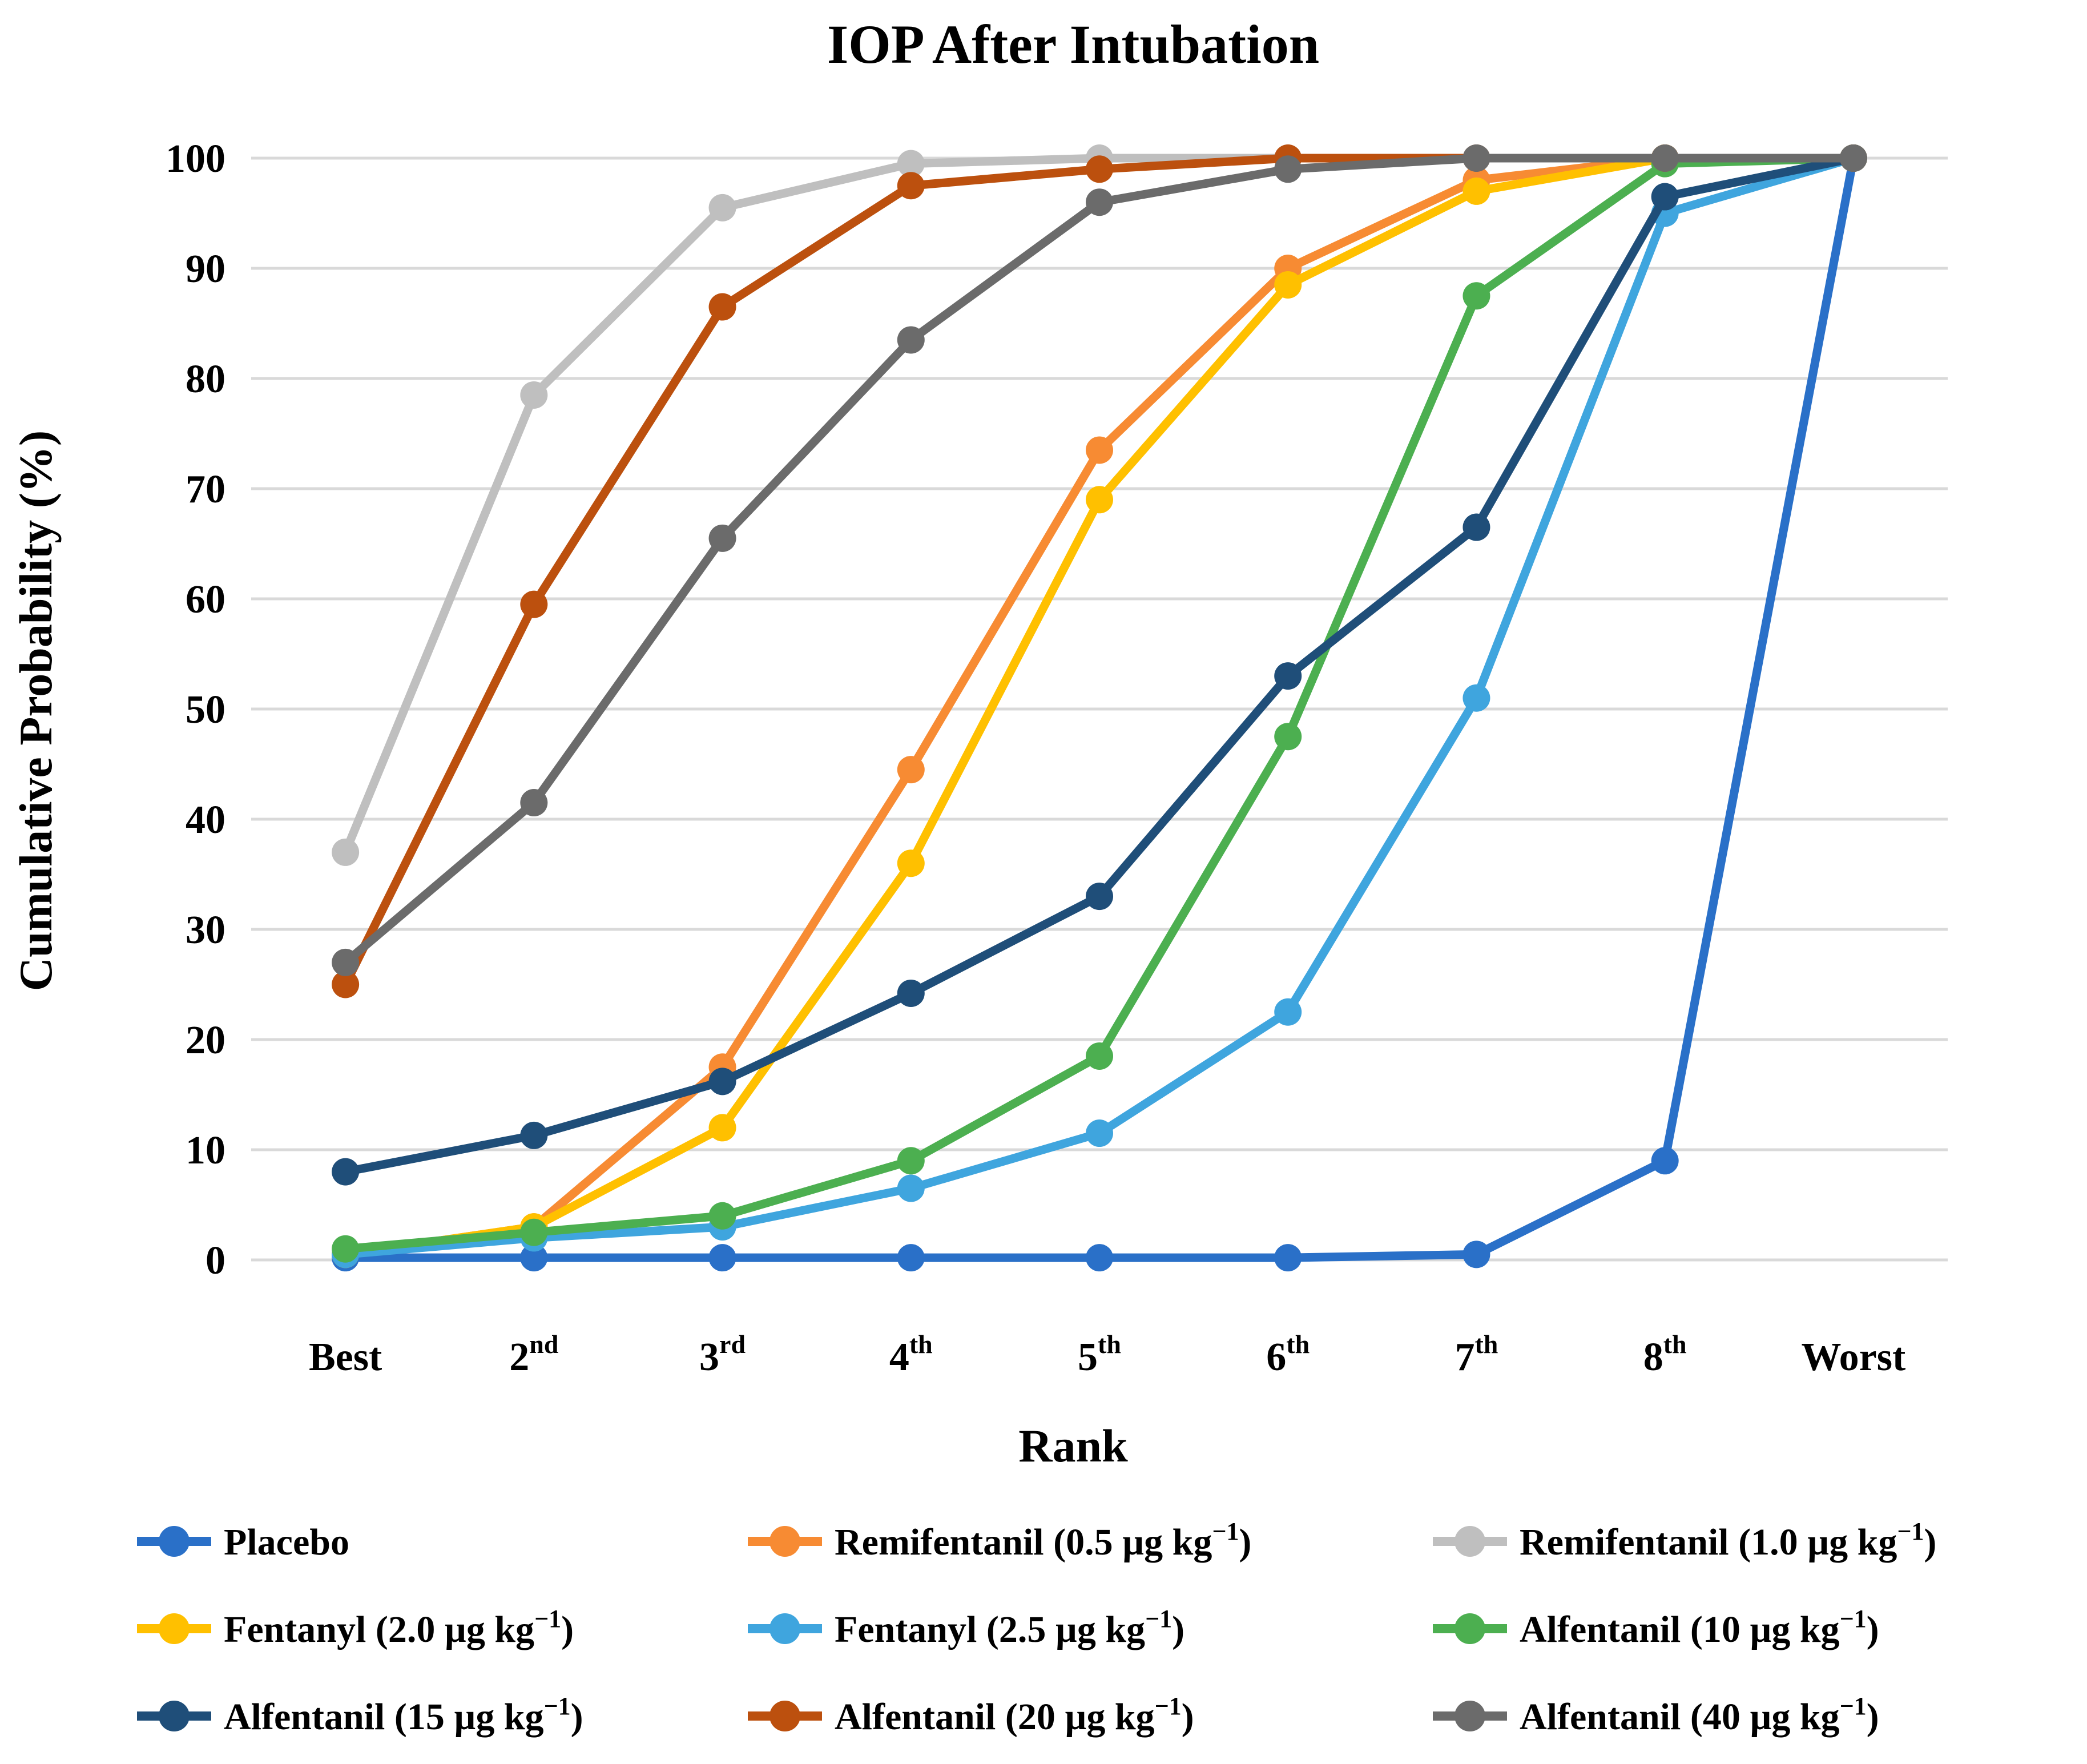 This screenshot has width=2087, height=1764. I want to click on y-axis-title: Cumulative Probability (%), so click(36, 711).